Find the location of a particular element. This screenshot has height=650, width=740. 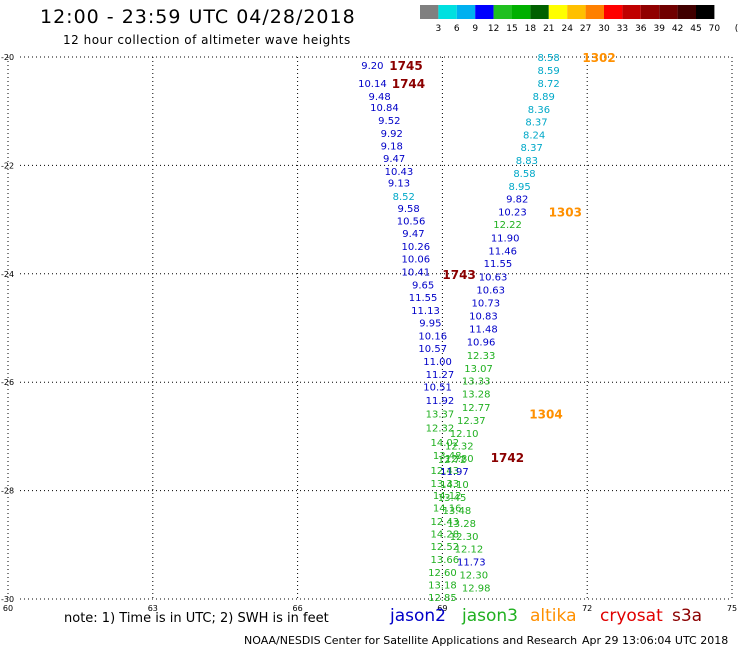

swh-point-label: 13.33 is located at coordinates (444, 484).